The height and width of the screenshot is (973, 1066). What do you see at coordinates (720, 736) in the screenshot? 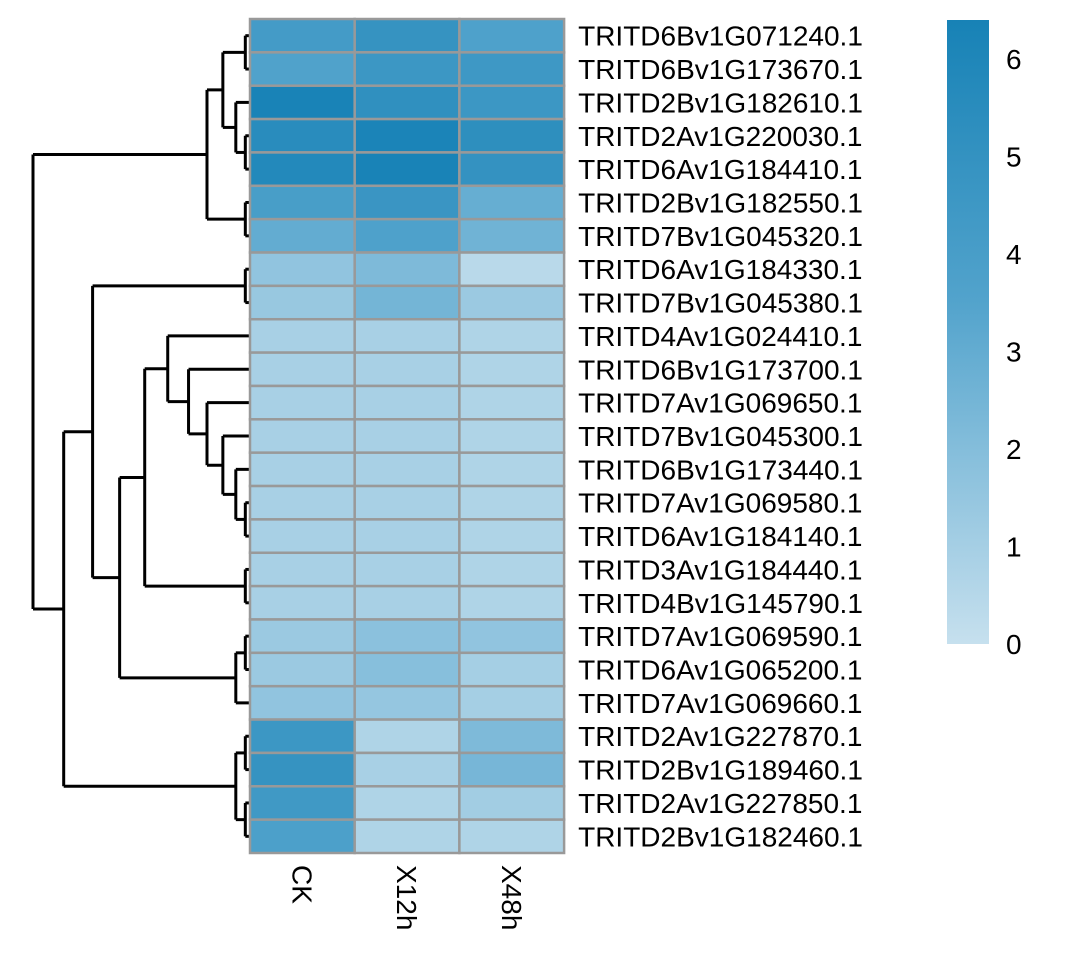
I see `row-label: TRITD2Av1G227870.1` at bounding box center [720, 736].